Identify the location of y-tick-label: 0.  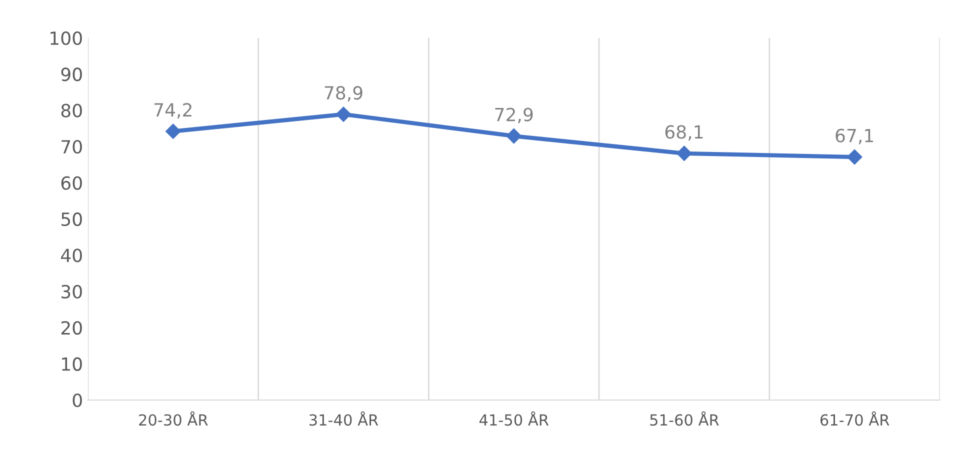
(77, 400).